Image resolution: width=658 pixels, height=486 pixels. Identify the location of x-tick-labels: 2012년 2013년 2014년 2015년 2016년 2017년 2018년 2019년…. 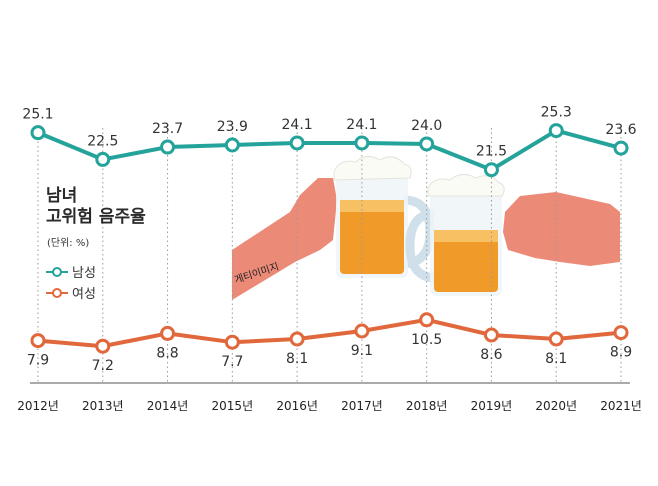
(329, 406).